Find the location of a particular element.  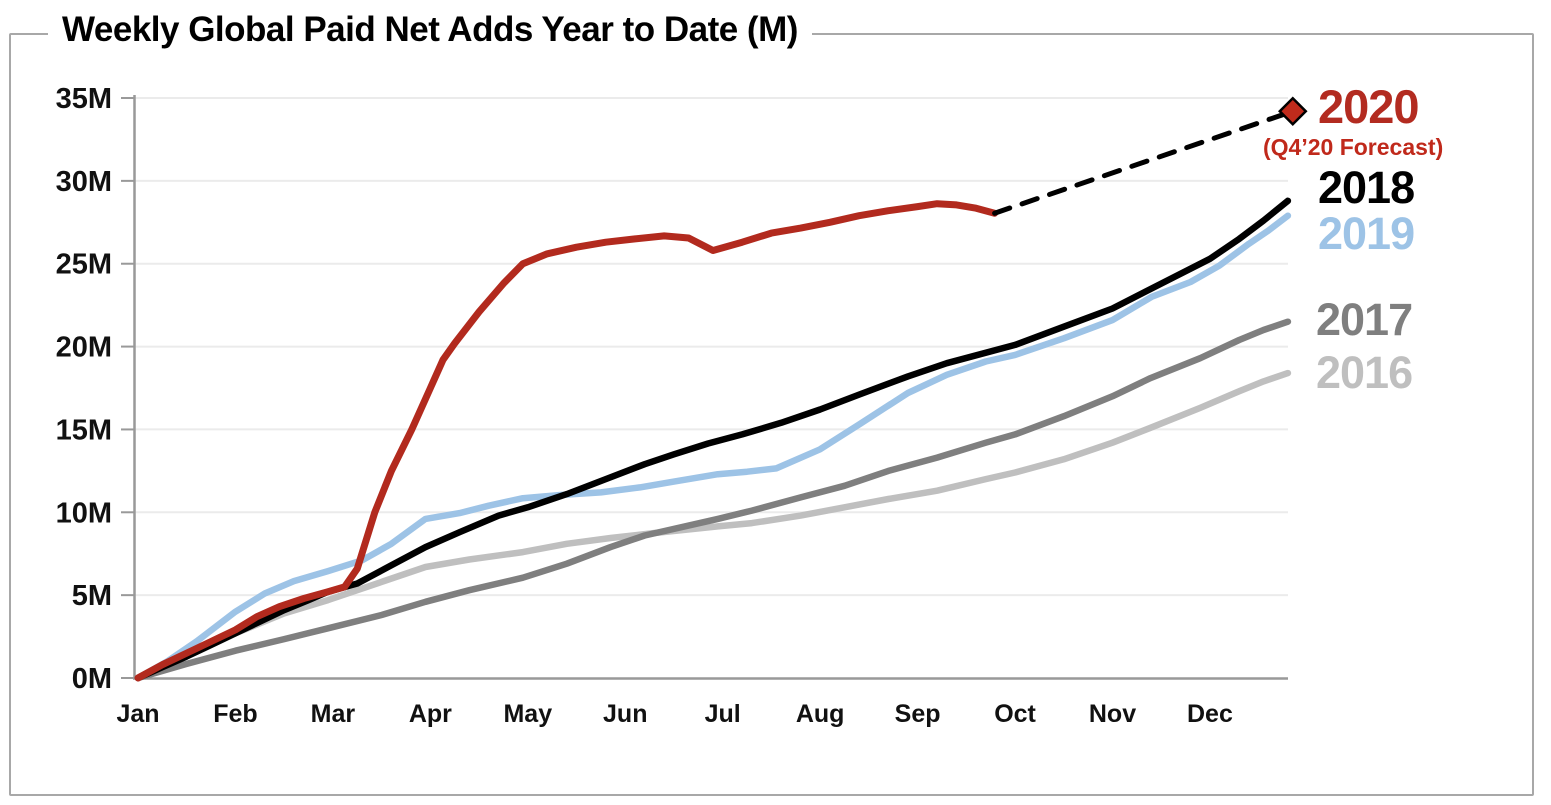

legend-label-2017: 2017 is located at coordinates (1364, 319).